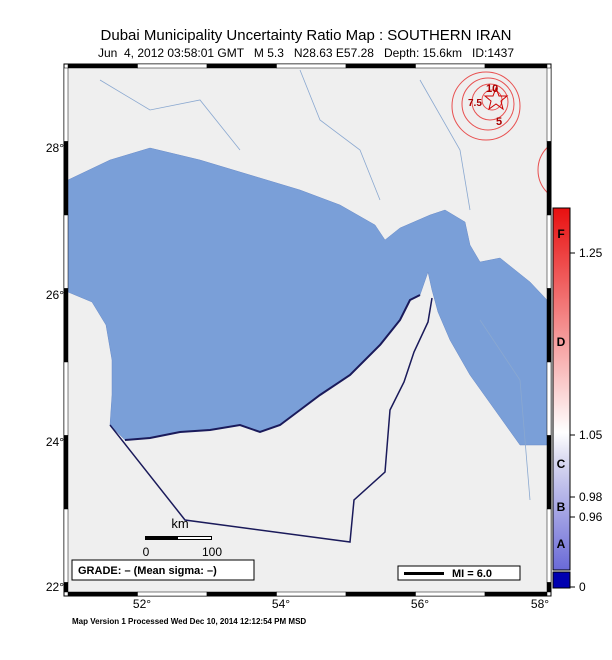 The height and width of the screenshot is (660, 612). I want to click on lon-label: 56°, so click(420, 604).